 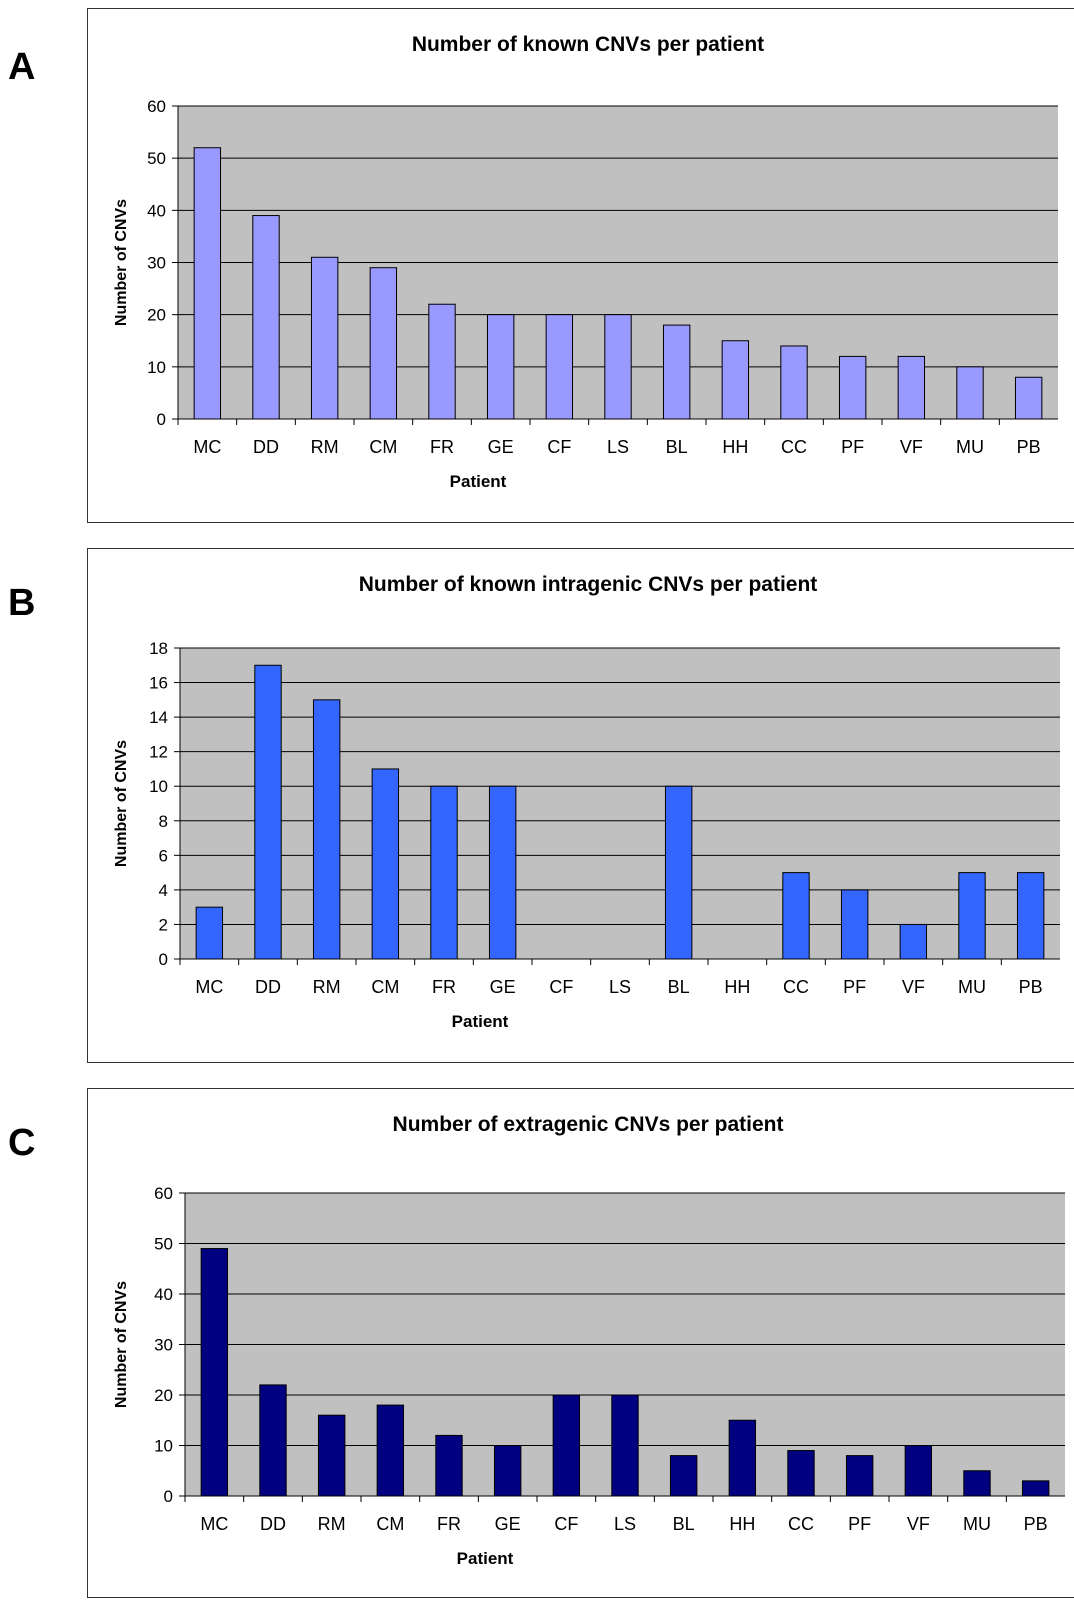 What do you see at coordinates (158, 683) in the screenshot?
I see `y-tick-label: 16` at bounding box center [158, 683].